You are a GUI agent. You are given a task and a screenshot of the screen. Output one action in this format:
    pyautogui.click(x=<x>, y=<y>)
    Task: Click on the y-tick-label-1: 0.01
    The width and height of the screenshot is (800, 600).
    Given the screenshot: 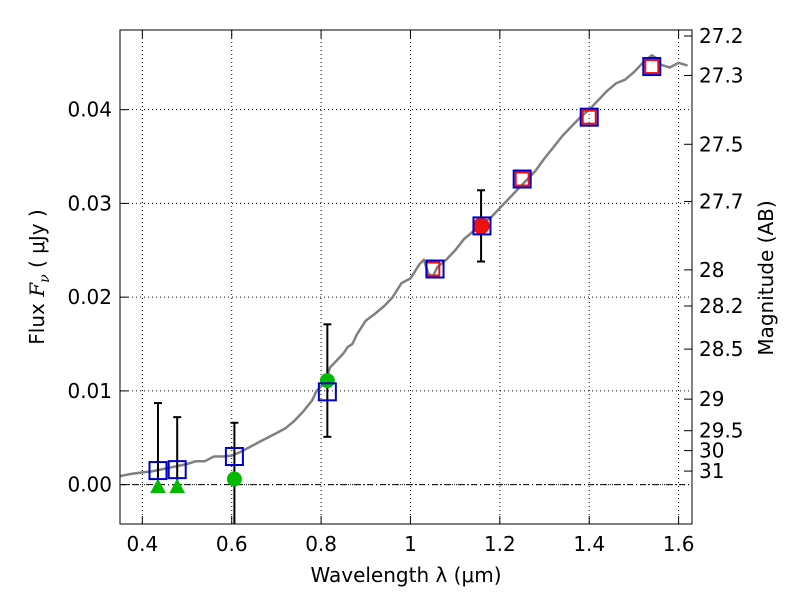 What is the action you would take?
    pyautogui.click(x=89, y=391)
    